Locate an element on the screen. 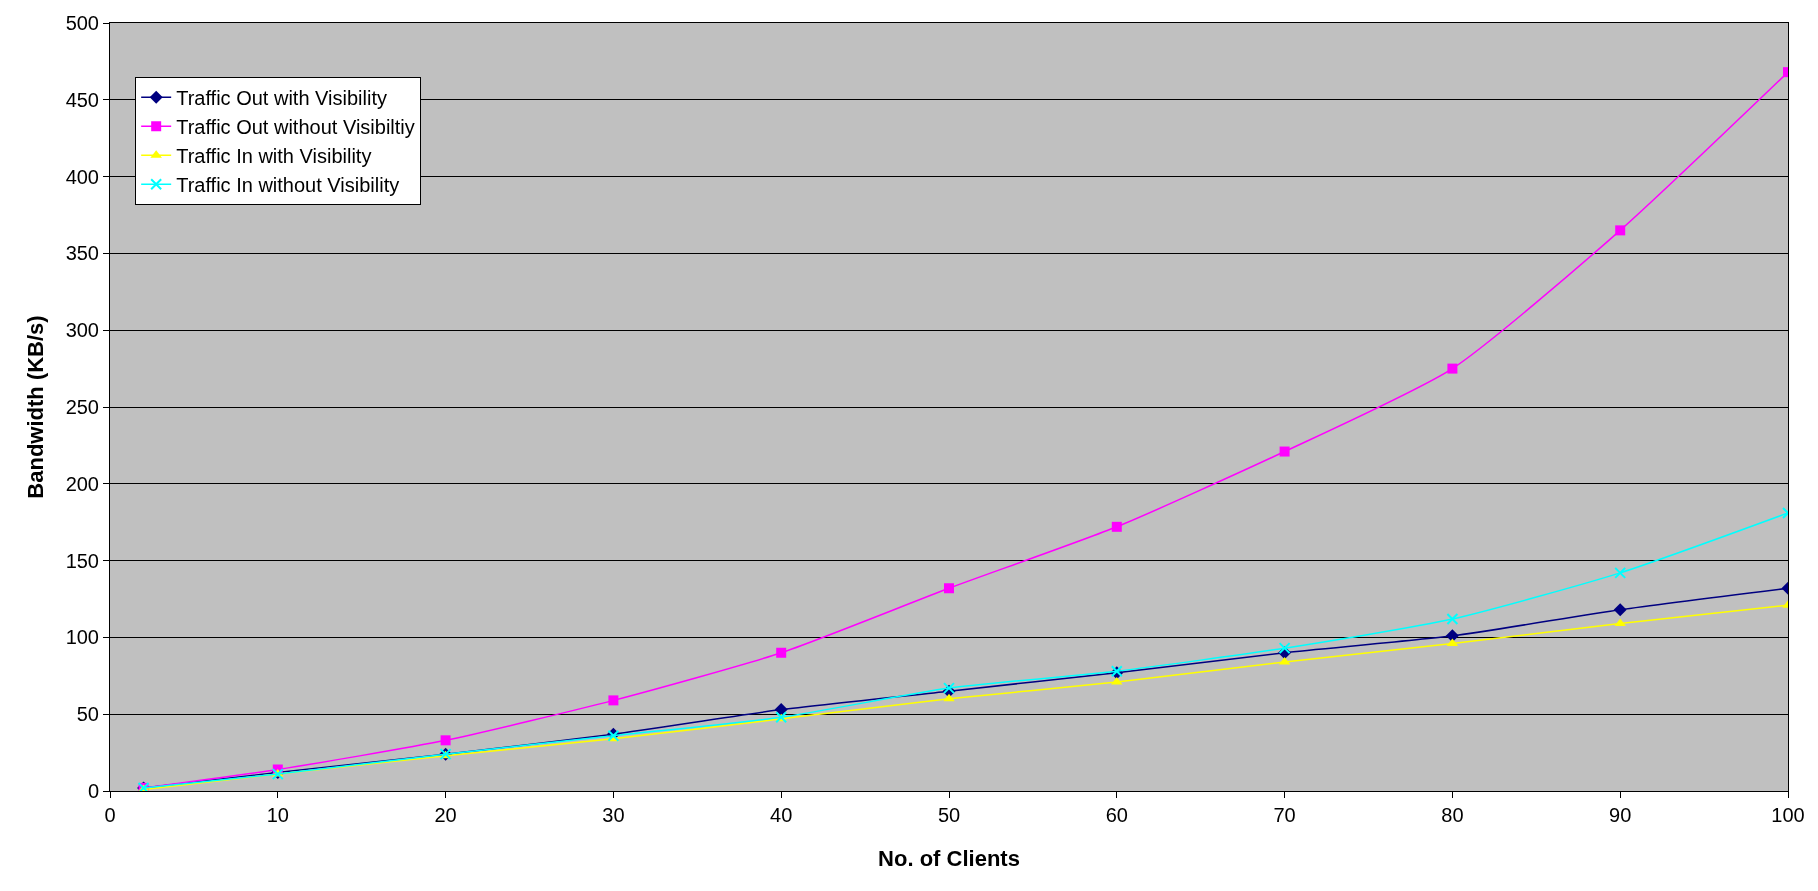 Image resolution: width=1818 pixels, height=891 pixels. y-tick-label: 450 is located at coordinates (82, 99).